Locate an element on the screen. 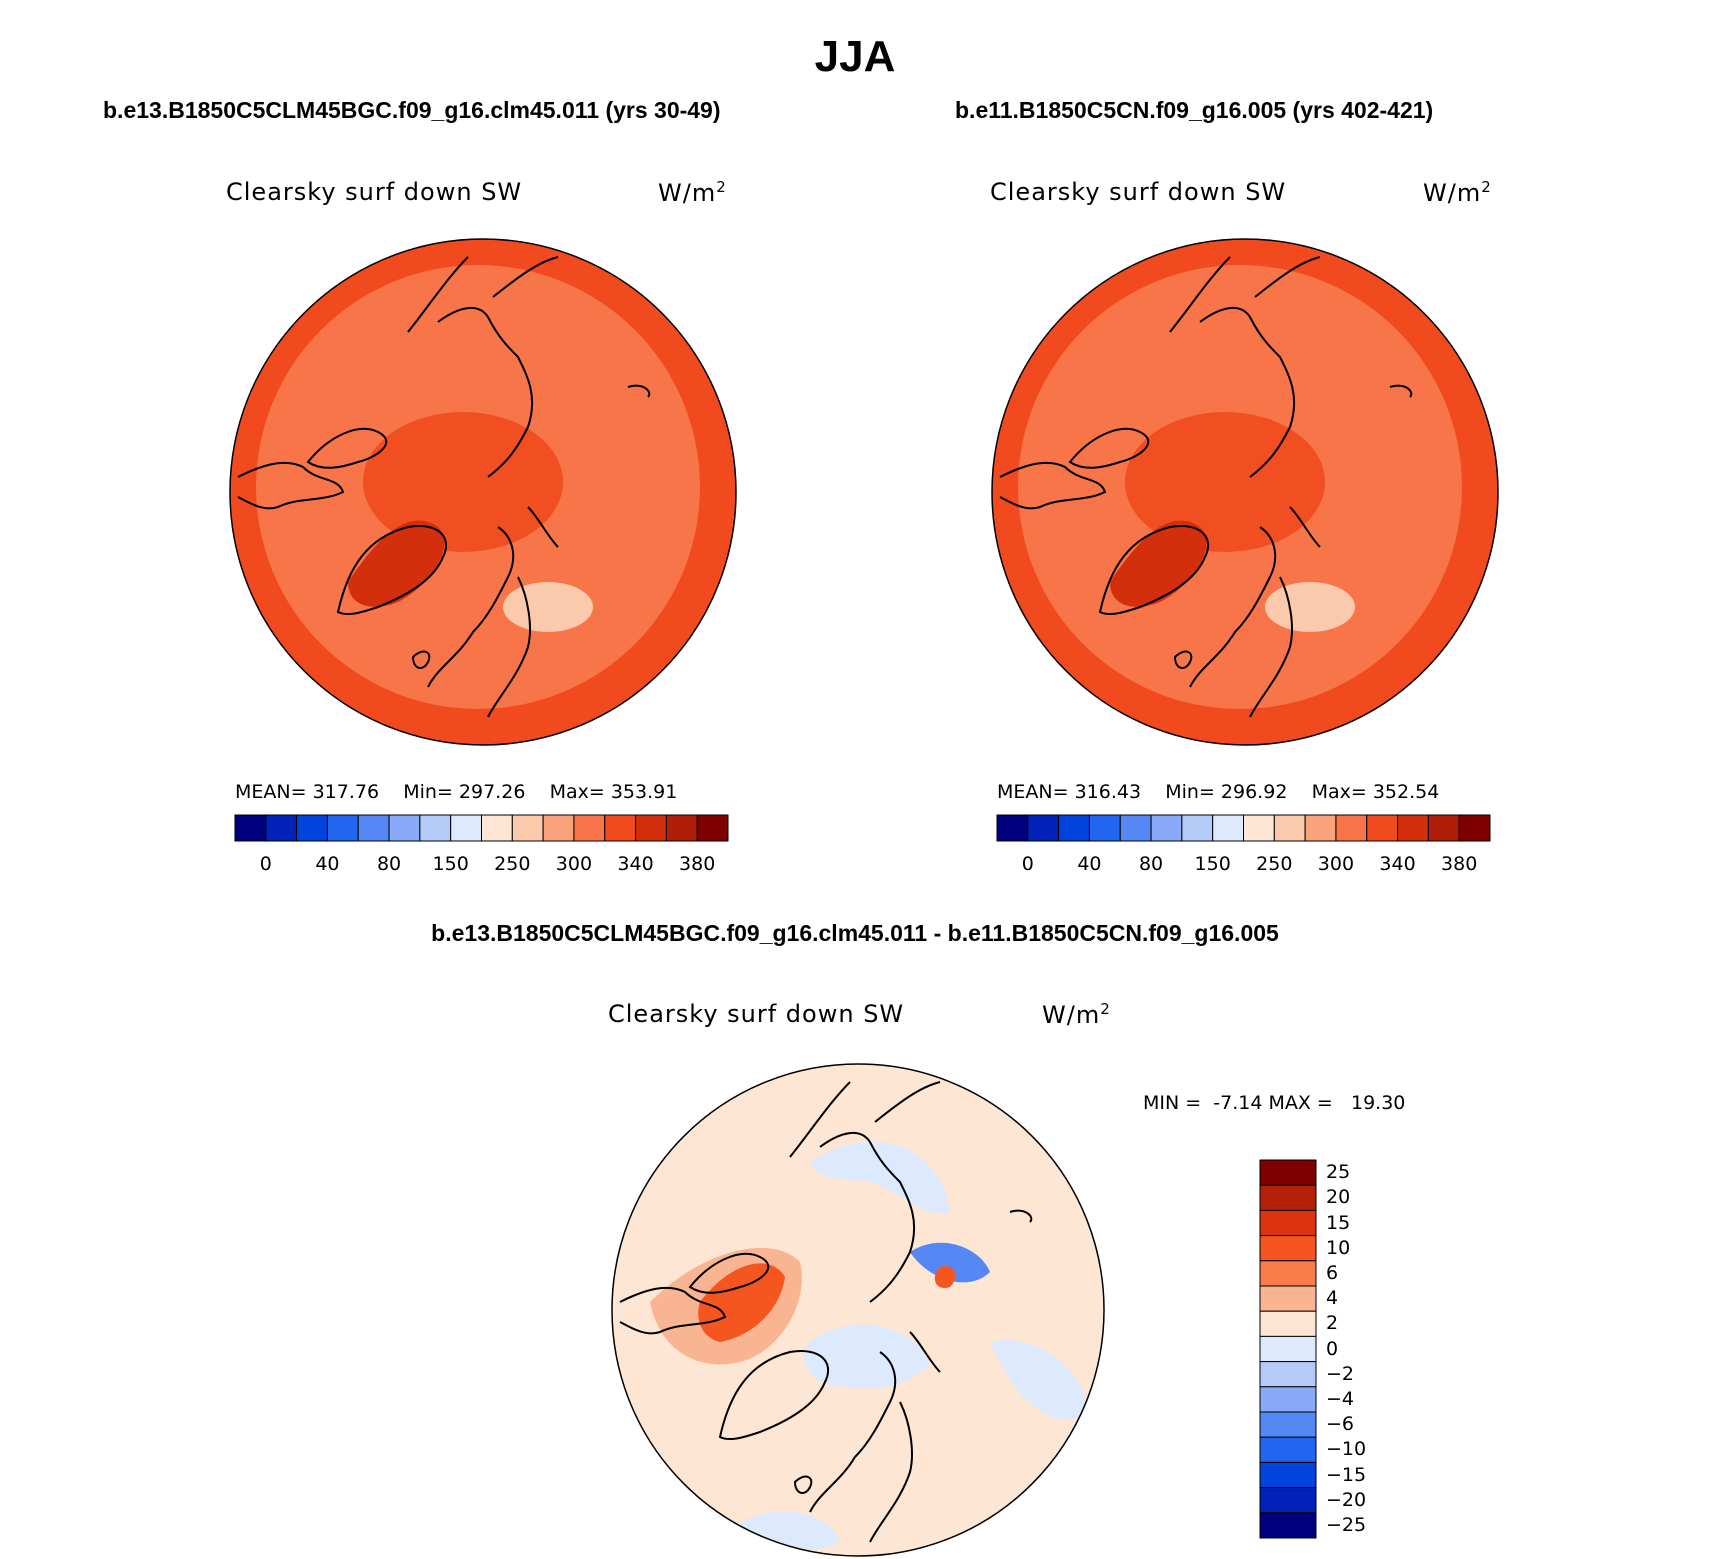 This screenshot has width=1710, height=1559. colorbar-tick-label: 4 is located at coordinates (1332, 1298).